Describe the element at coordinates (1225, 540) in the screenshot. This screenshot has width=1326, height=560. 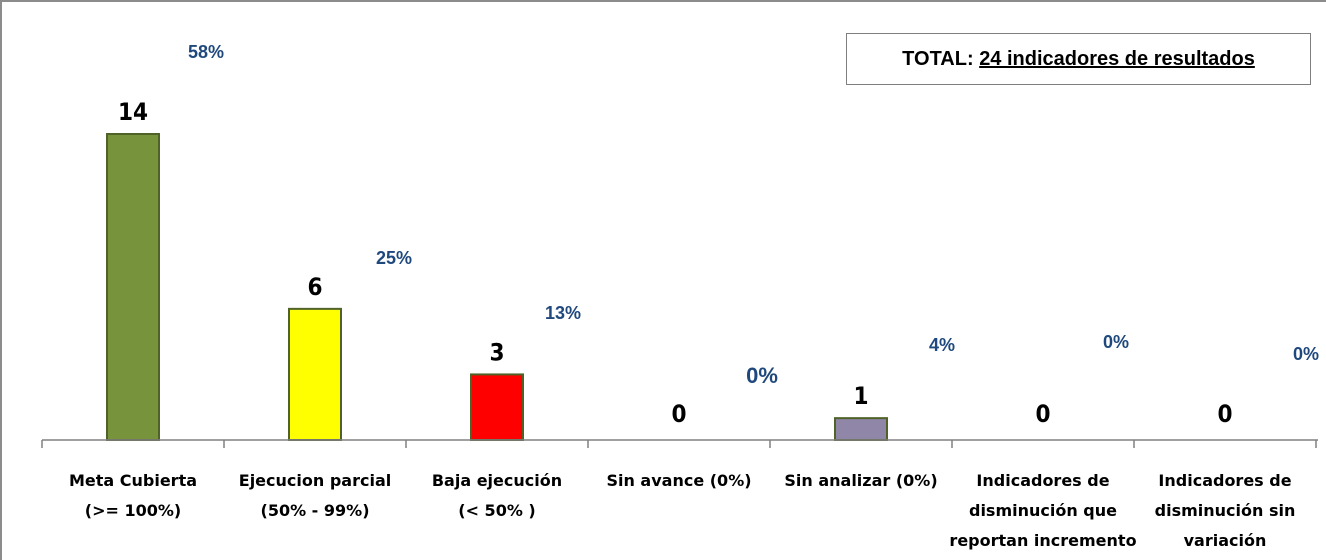
I see `category-label-6-line-2: variación` at that location.